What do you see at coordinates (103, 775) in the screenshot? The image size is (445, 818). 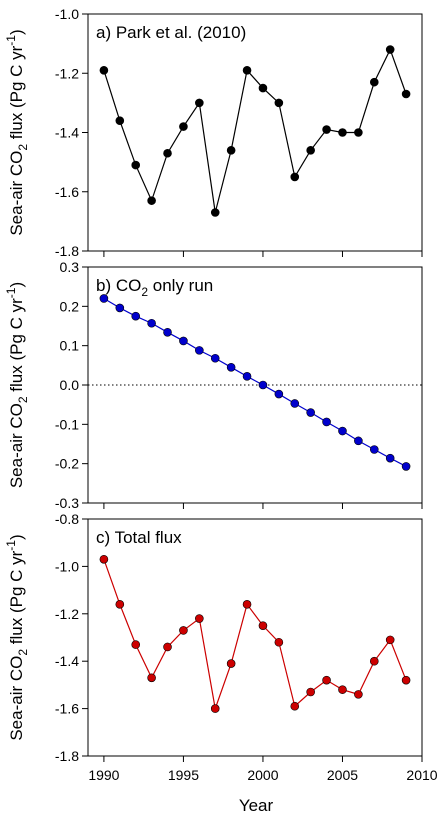 I see `x-tick-label: 1990` at bounding box center [103, 775].